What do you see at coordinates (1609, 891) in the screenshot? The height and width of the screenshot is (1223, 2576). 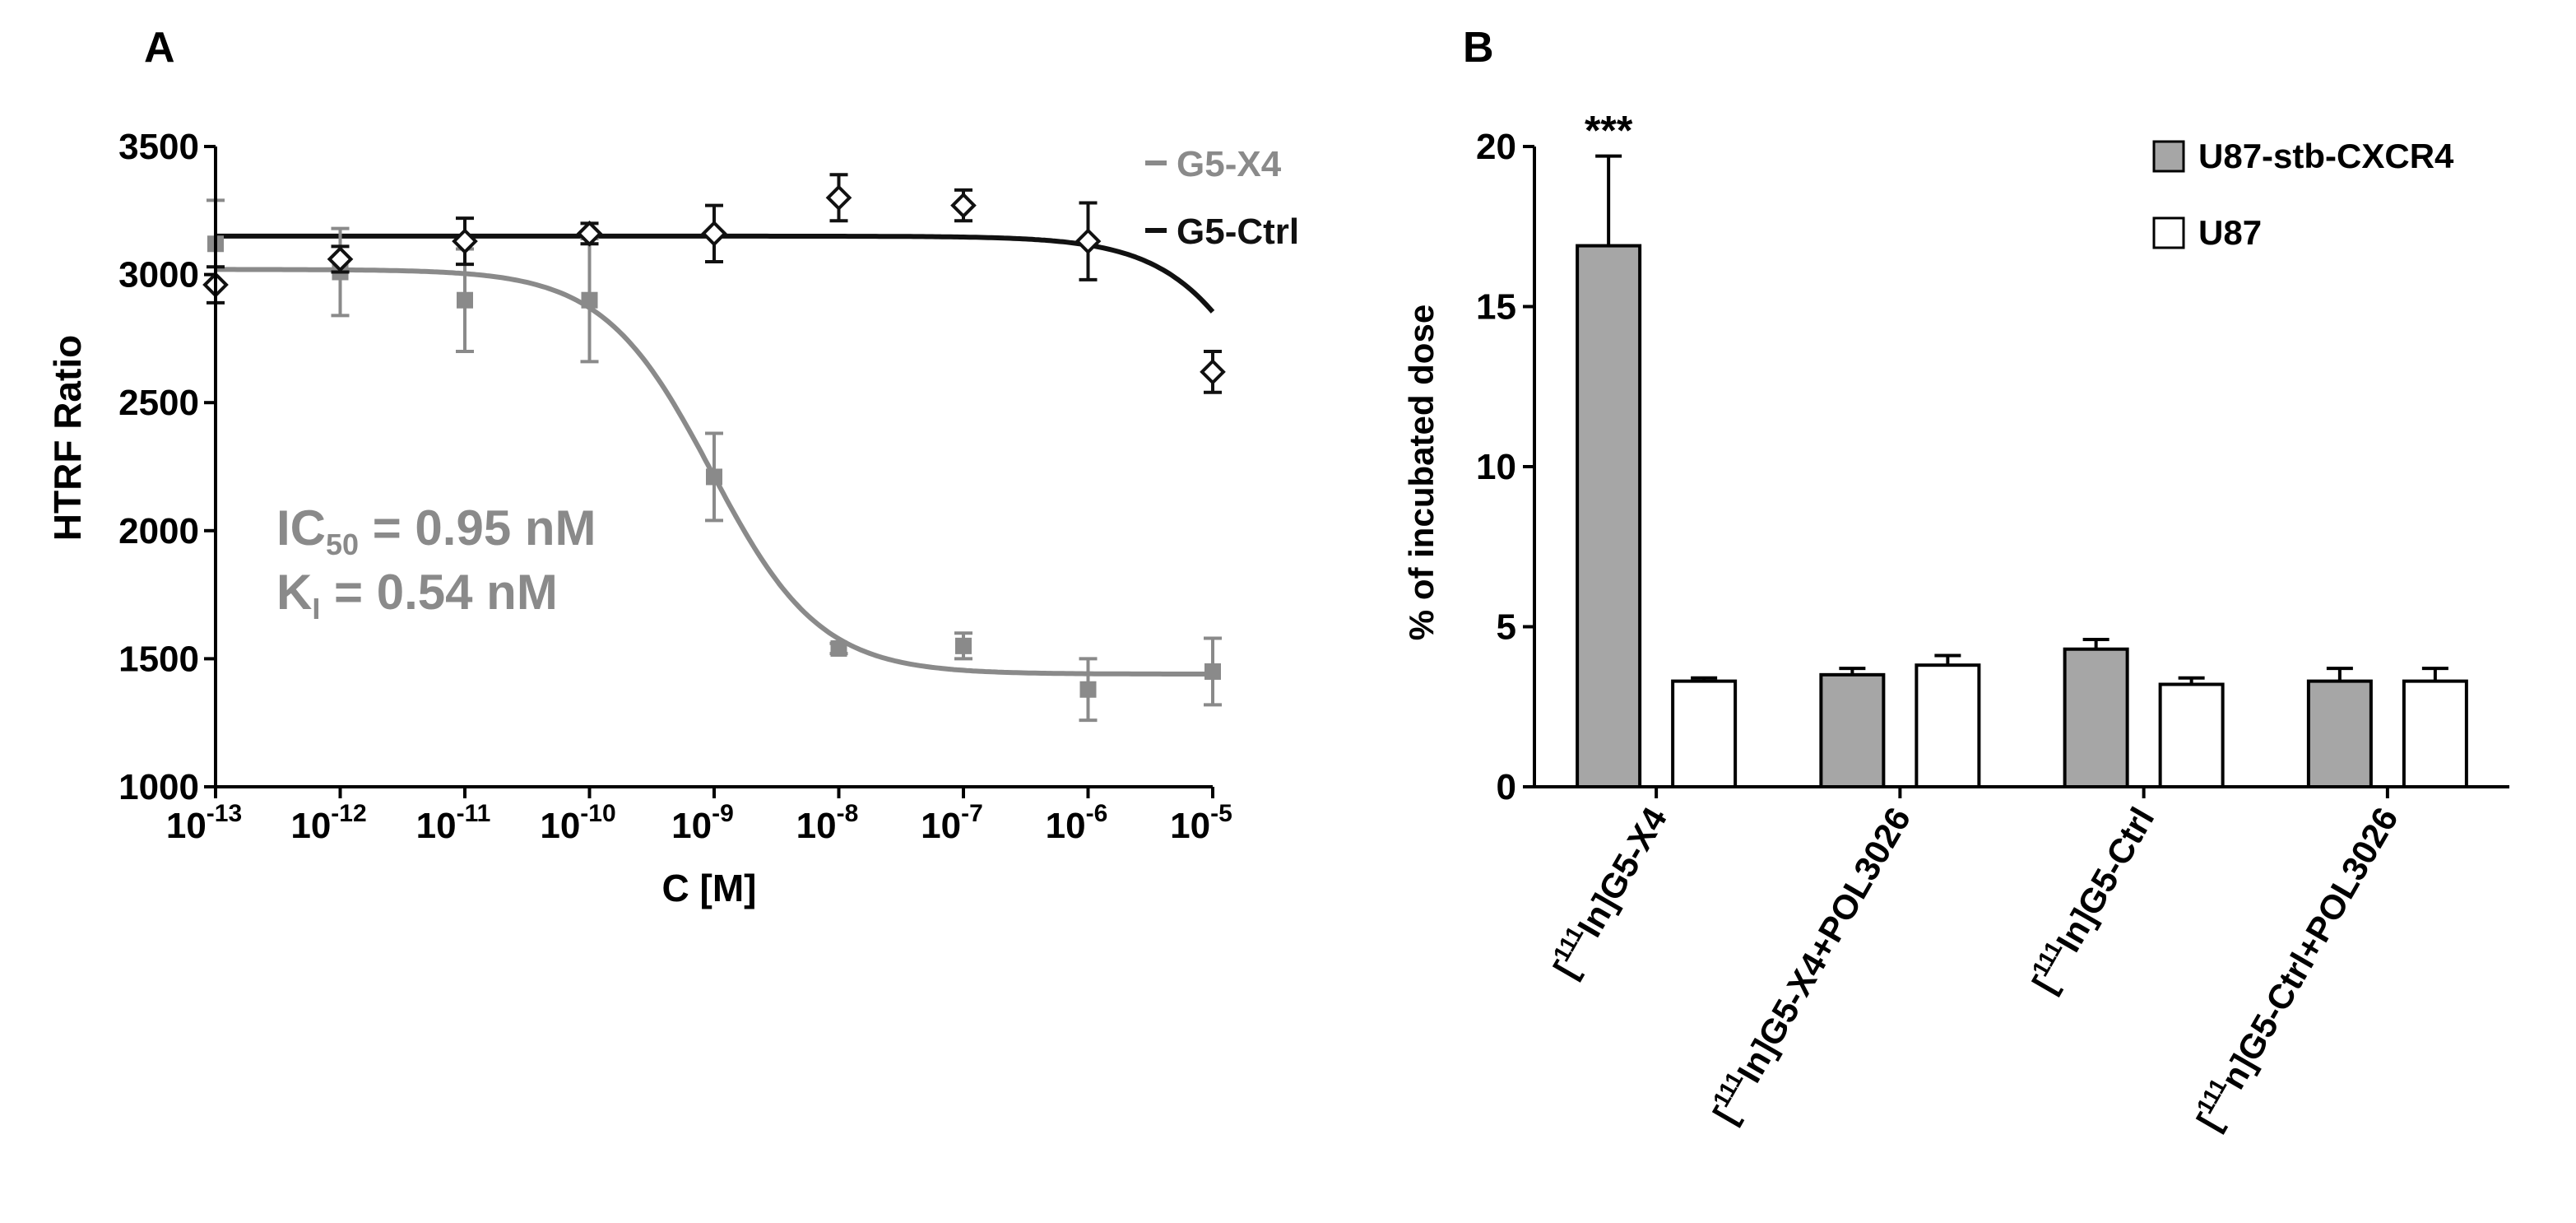 I see `x-category-label: [111In]G5-X4` at bounding box center [1609, 891].